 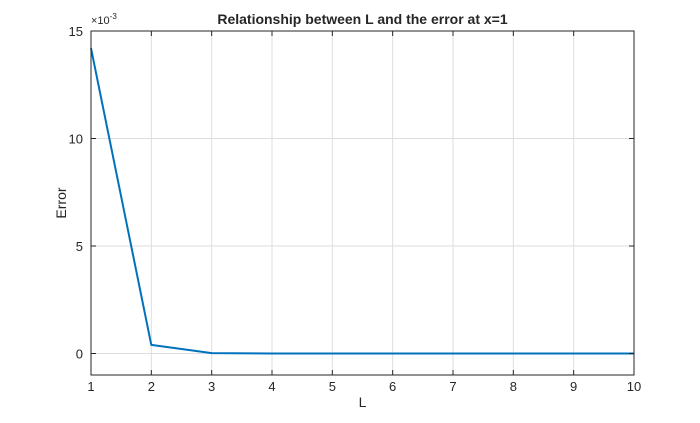 I want to click on y-axis-multiplier-base: ×10, so click(x=100, y=21).